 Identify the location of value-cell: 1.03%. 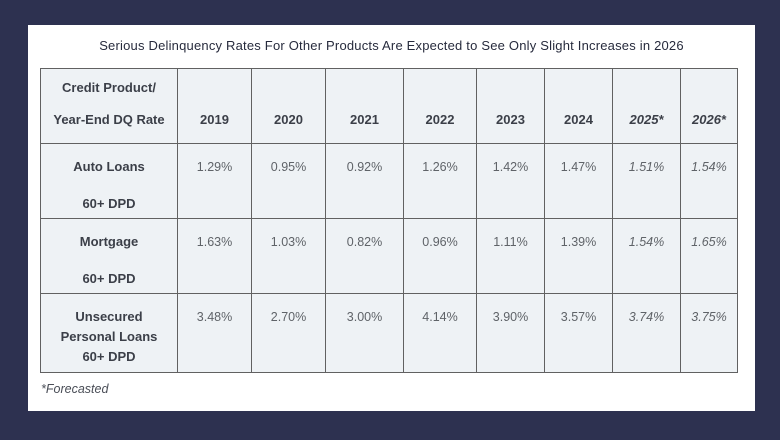
(288, 256).